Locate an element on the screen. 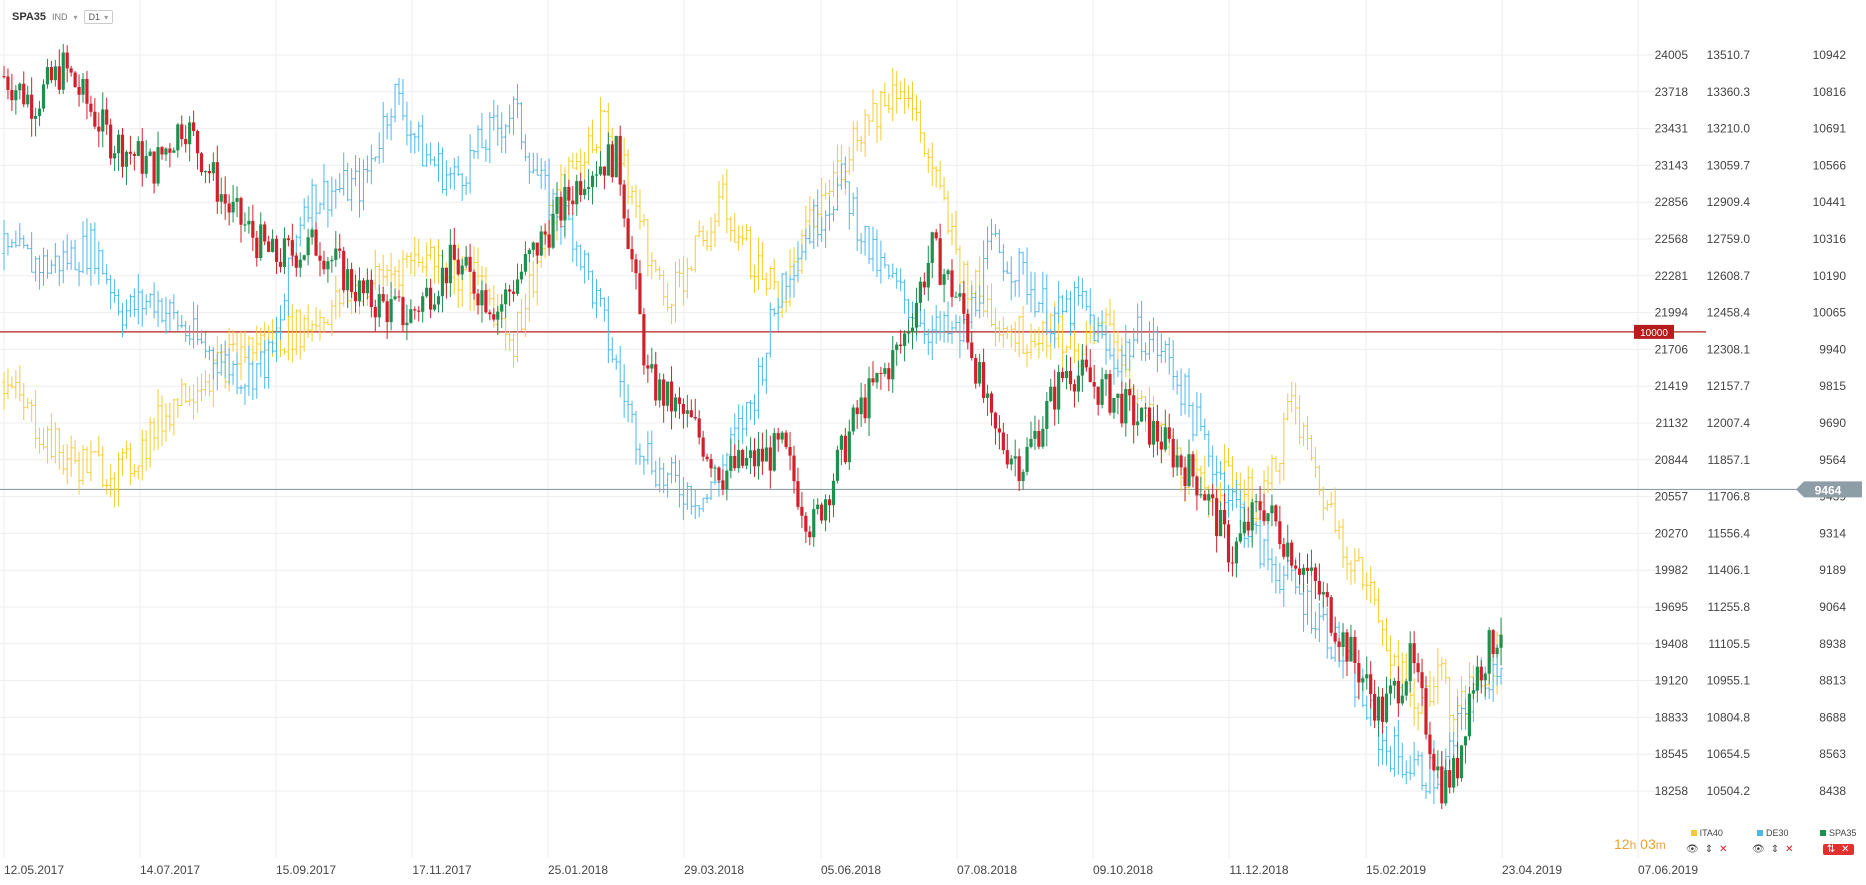  indicator-label: IND is located at coordinates (60, 17).